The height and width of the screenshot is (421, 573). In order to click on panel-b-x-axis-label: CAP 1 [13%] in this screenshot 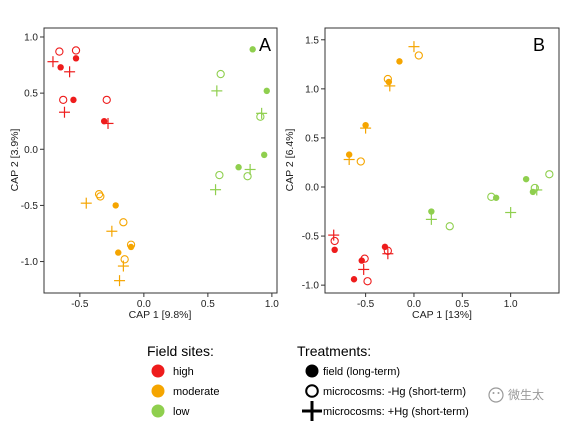, I will do `click(442, 315)`.